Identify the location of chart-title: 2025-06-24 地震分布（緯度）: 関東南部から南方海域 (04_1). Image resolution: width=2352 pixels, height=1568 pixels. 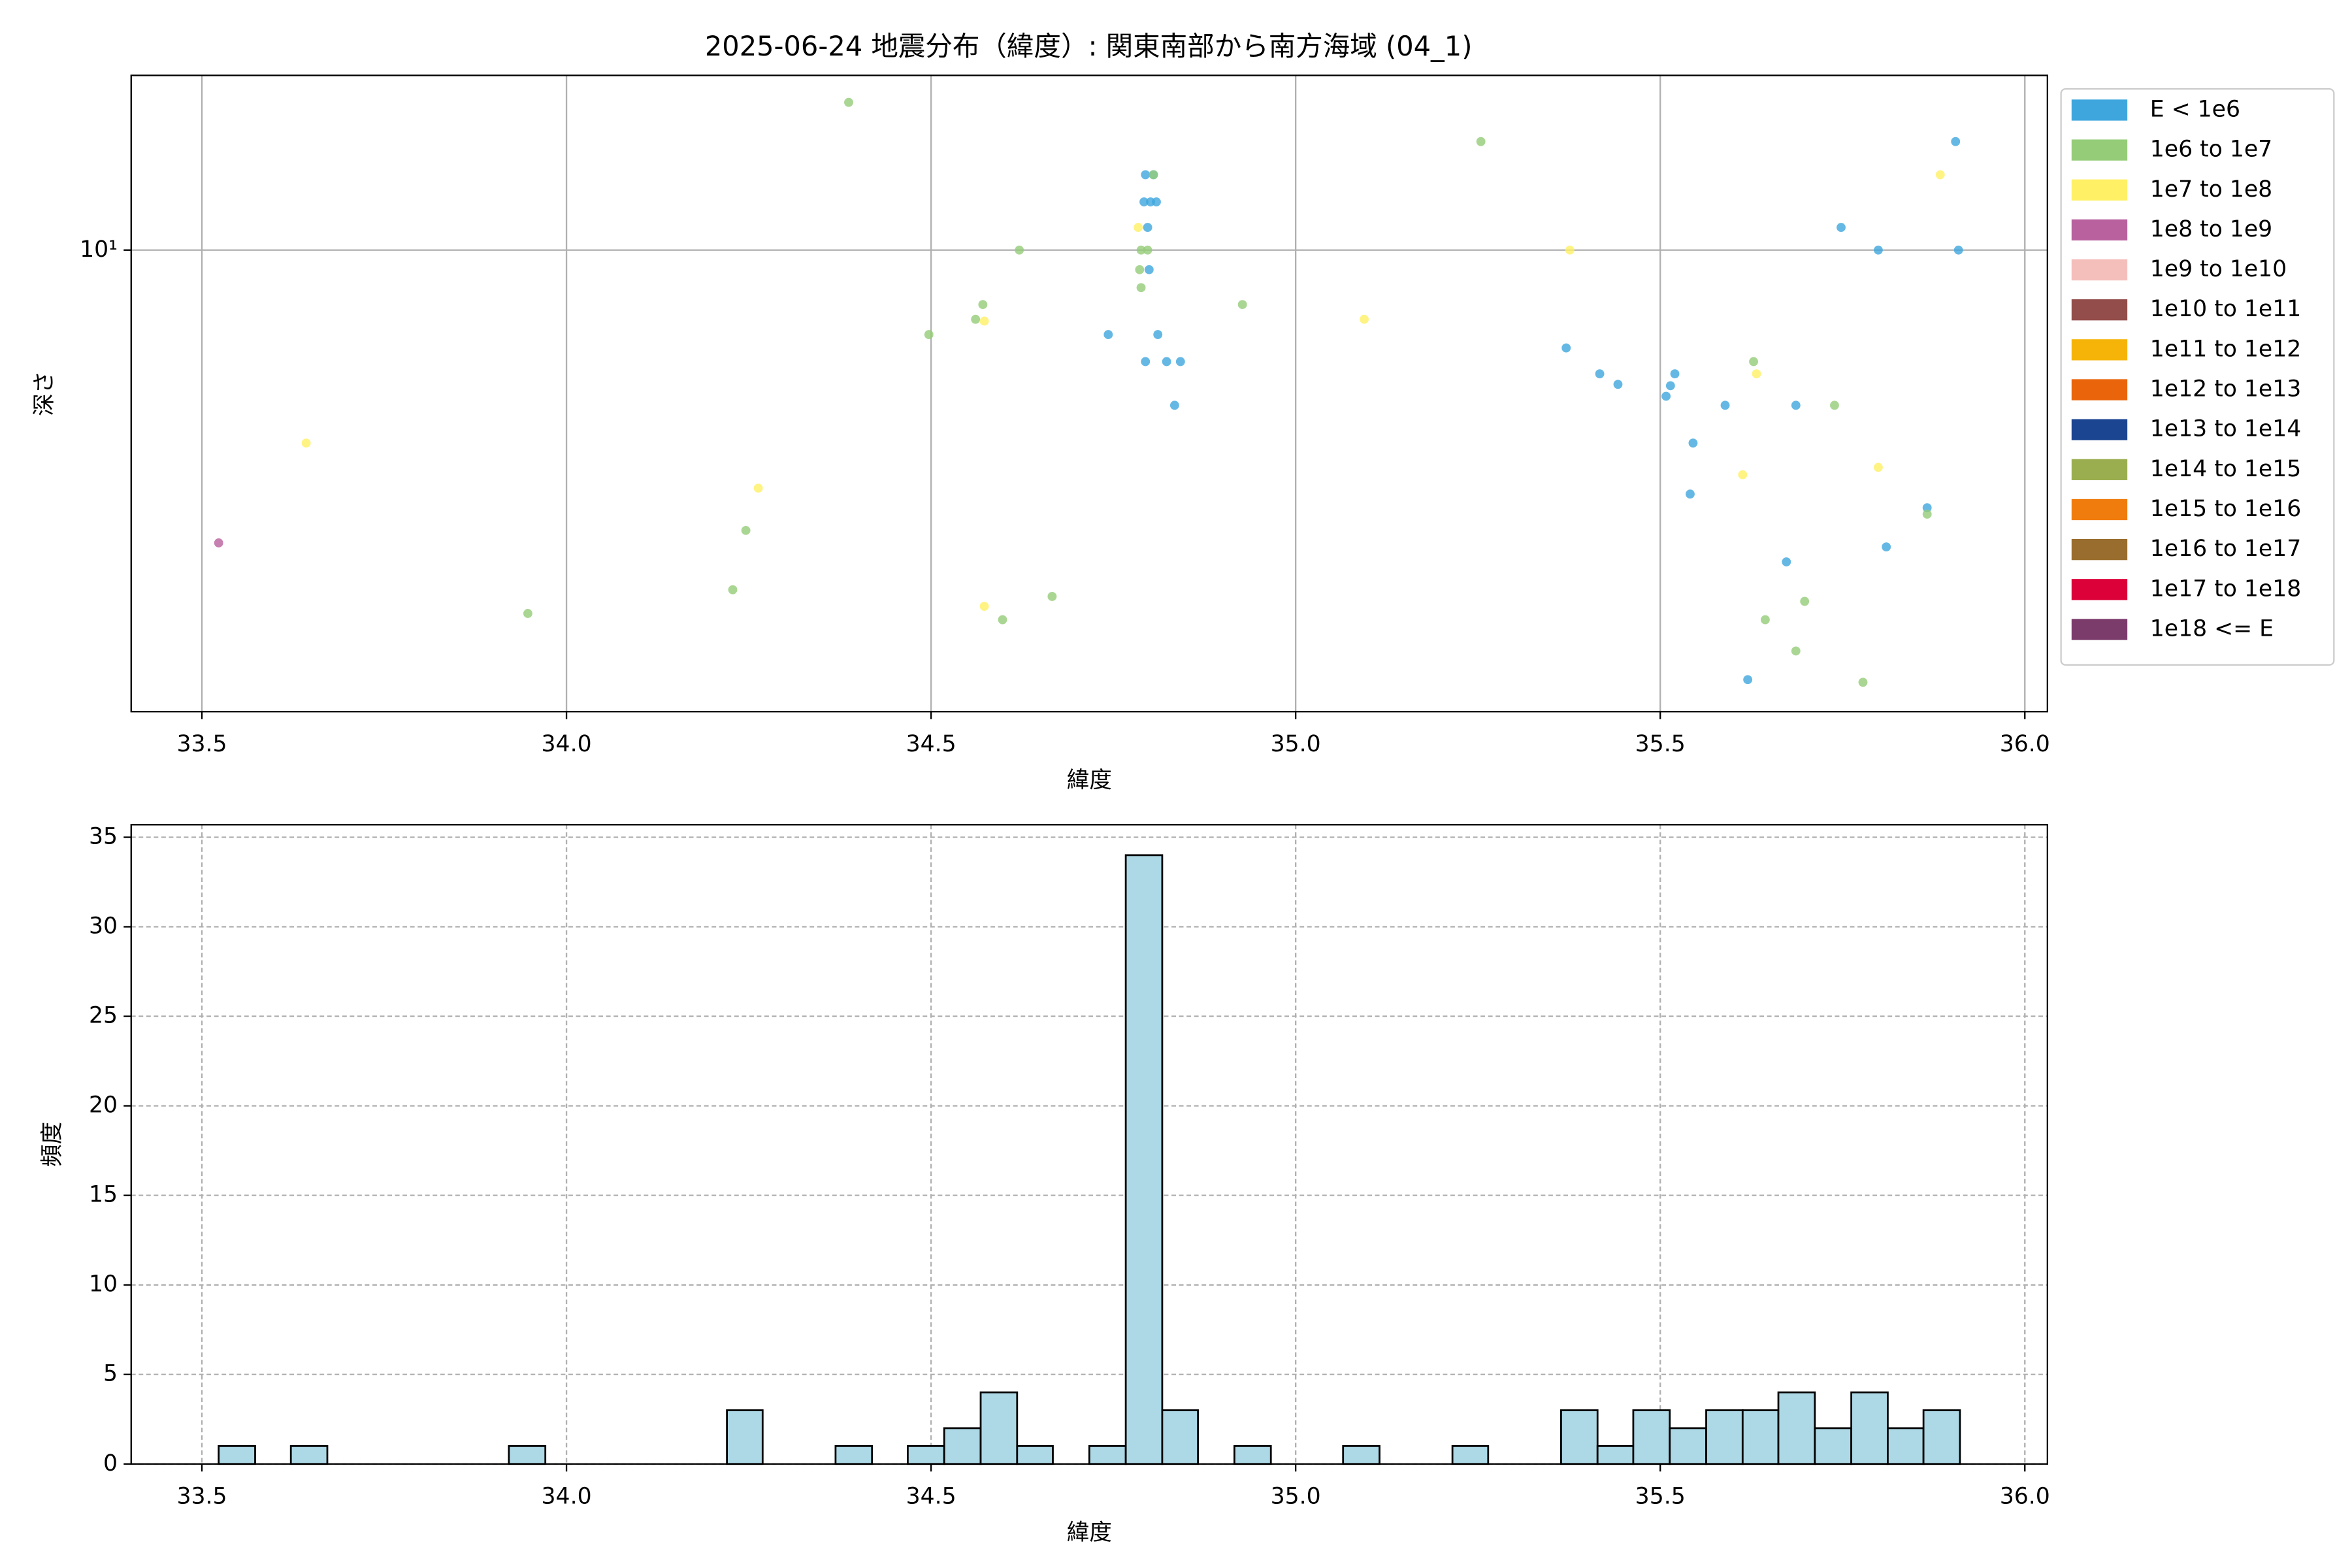
(1089, 46).